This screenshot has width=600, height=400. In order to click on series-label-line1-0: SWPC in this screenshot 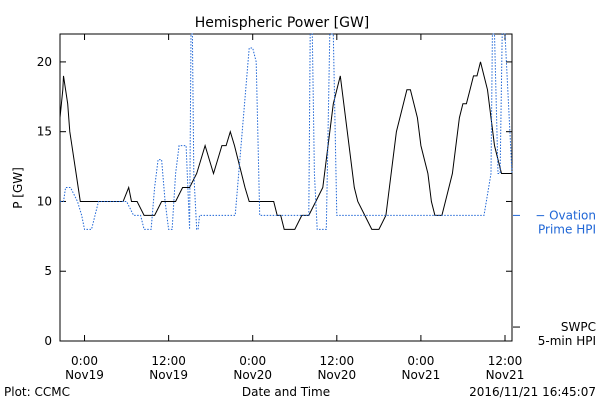, I will do `click(578, 327)`.